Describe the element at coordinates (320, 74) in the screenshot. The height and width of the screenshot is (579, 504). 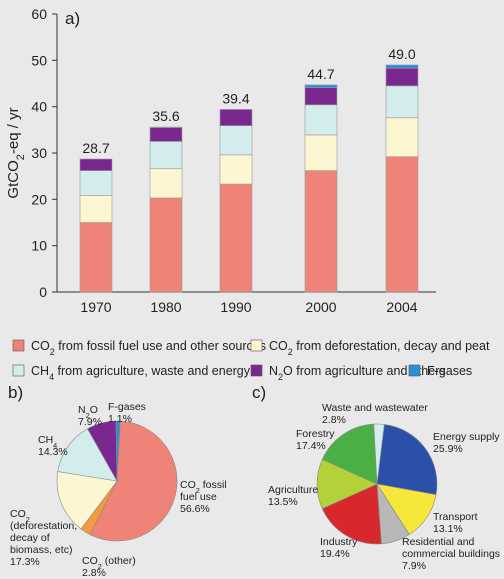
I see `bar-total-label: 44.7` at that location.